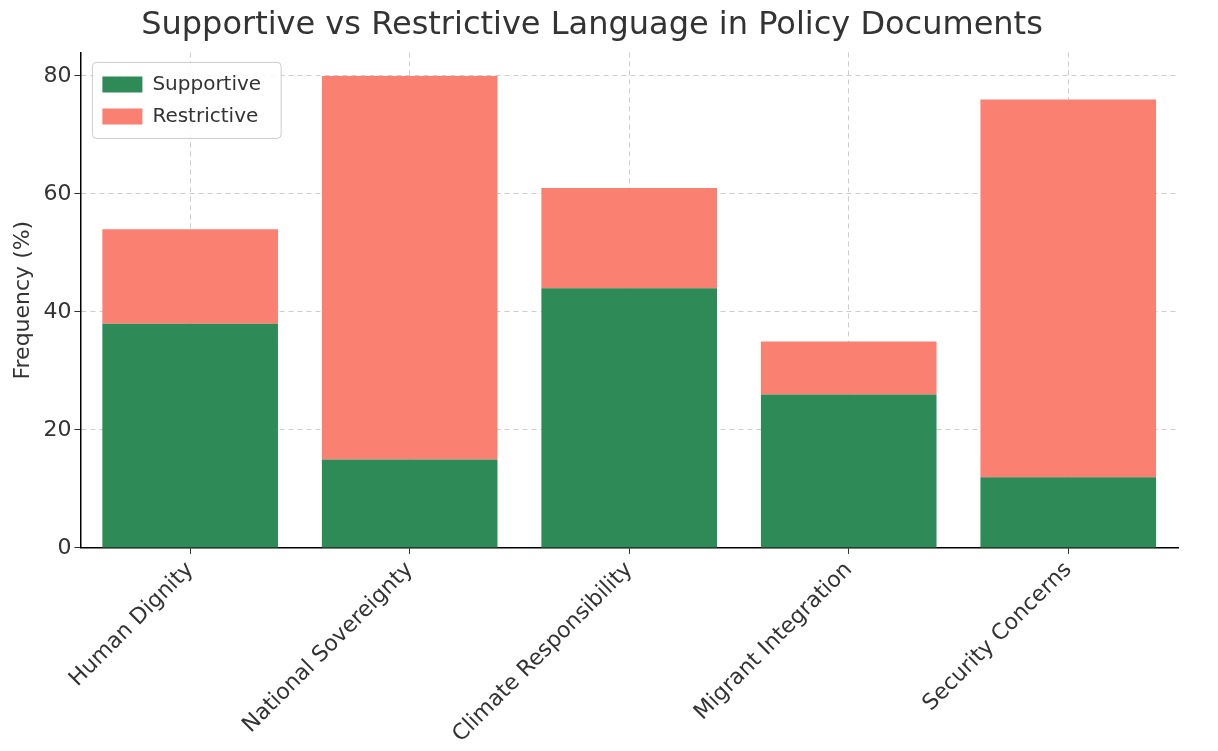  What do you see at coordinates (57, 428) in the screenshot?
I see `y-tick-label: 20` at bounding box center [57, 428].